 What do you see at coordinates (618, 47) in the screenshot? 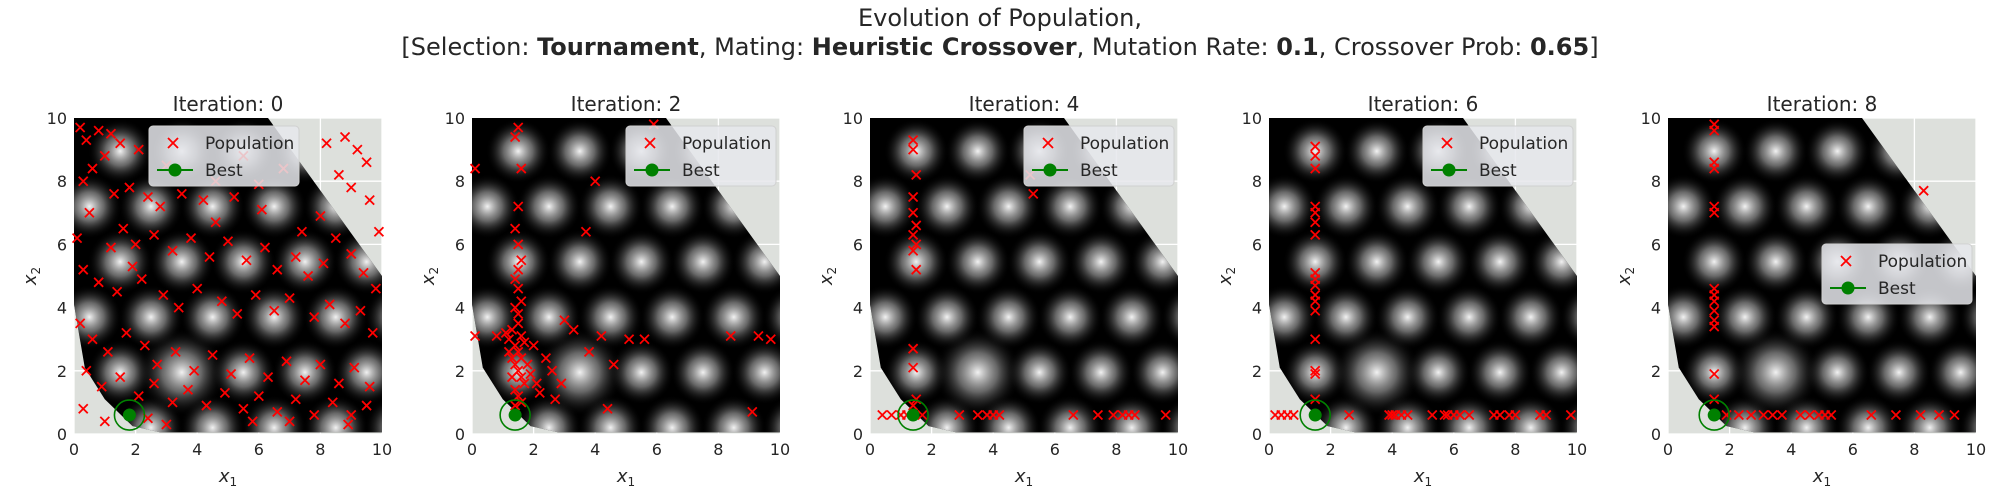
I see `selection-value: Tournament` at bounding box center [618, 47].